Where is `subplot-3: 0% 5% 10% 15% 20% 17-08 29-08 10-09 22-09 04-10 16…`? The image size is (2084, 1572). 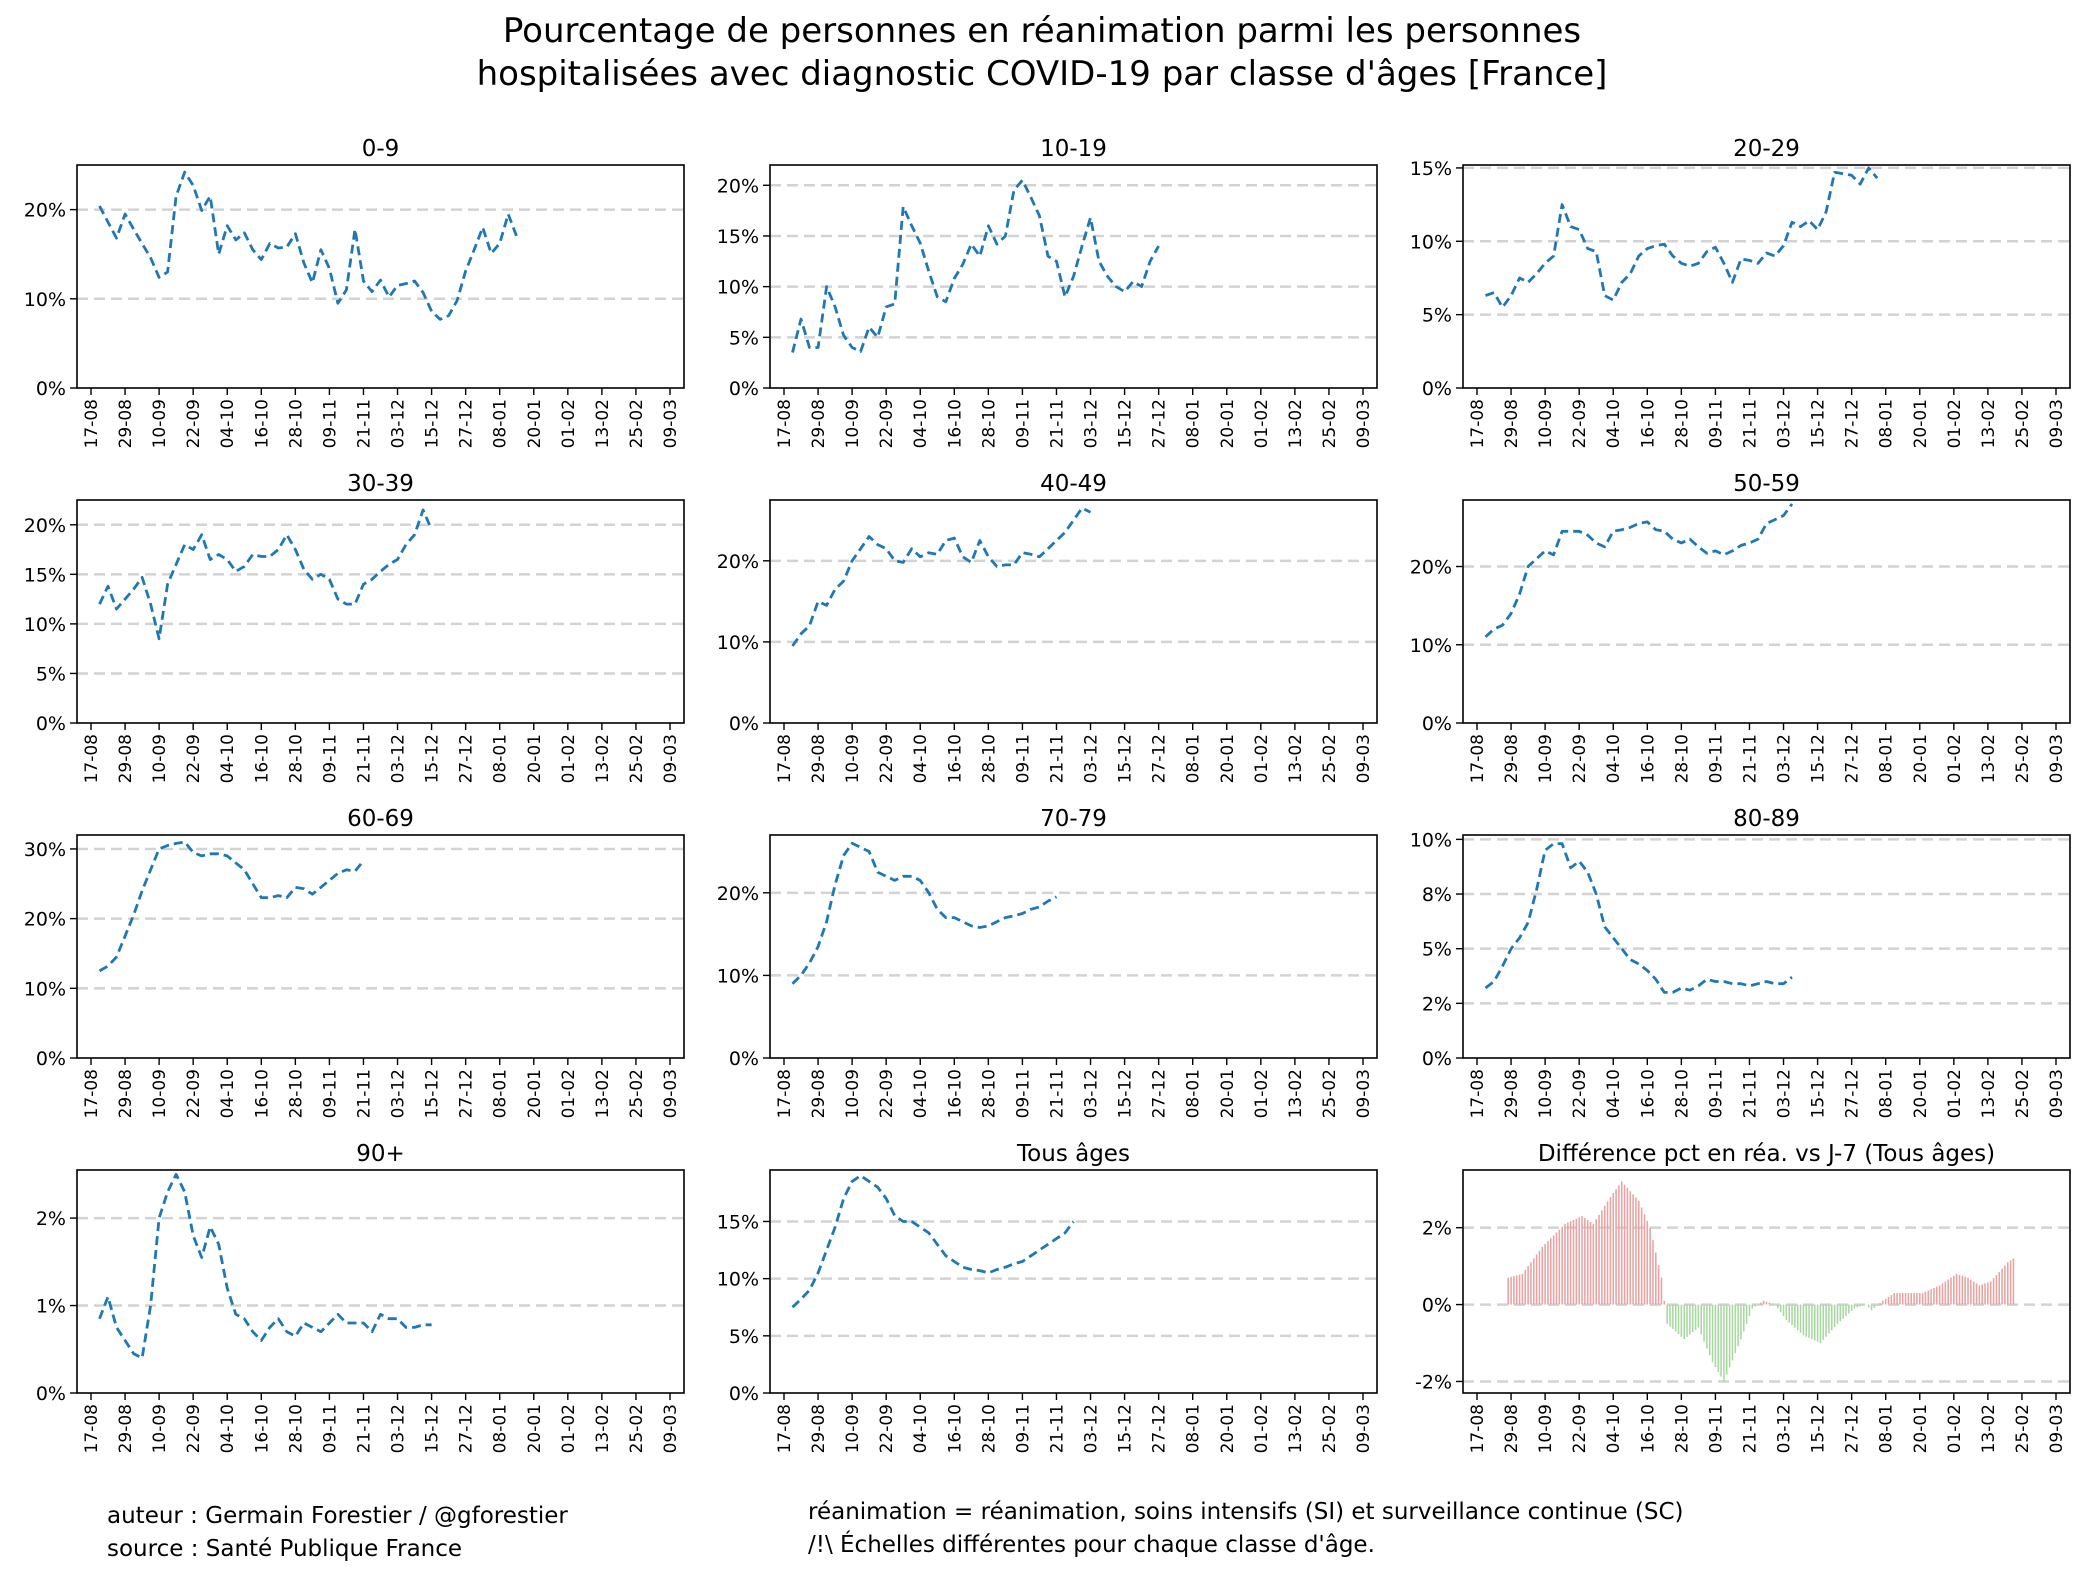
subplot-3: 0% 5% 10% 15% 20% 17-08 29-08 10-09 22-09 04-10 16… is located at coordinates (354, 627).